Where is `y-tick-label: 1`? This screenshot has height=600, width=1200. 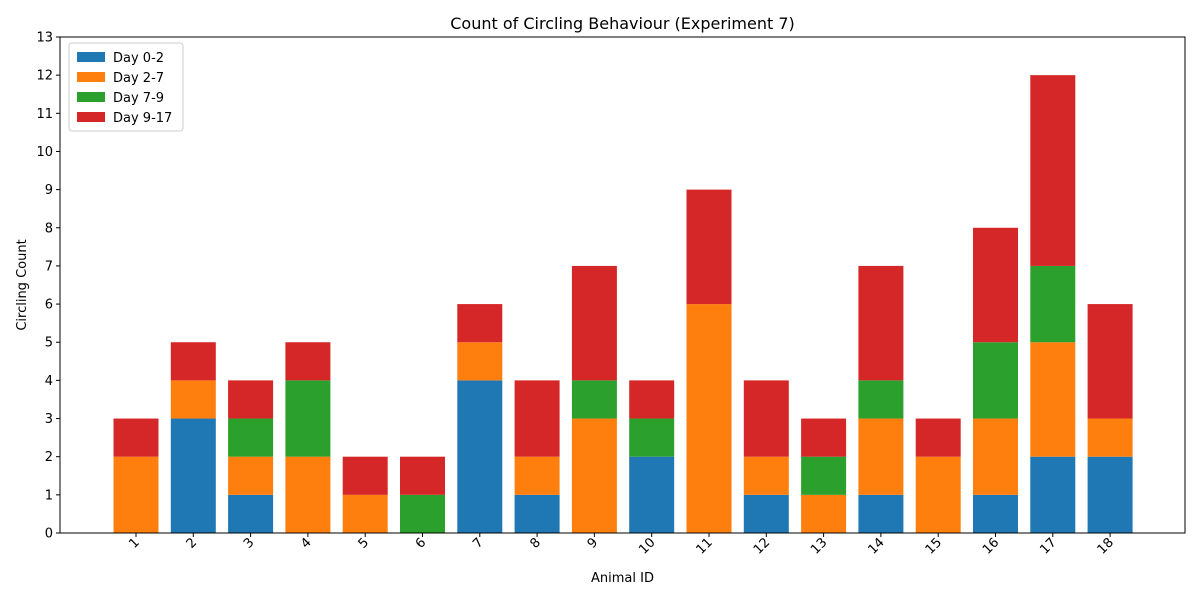
y-tick-label: 1 is located at coordinates (49, 495).